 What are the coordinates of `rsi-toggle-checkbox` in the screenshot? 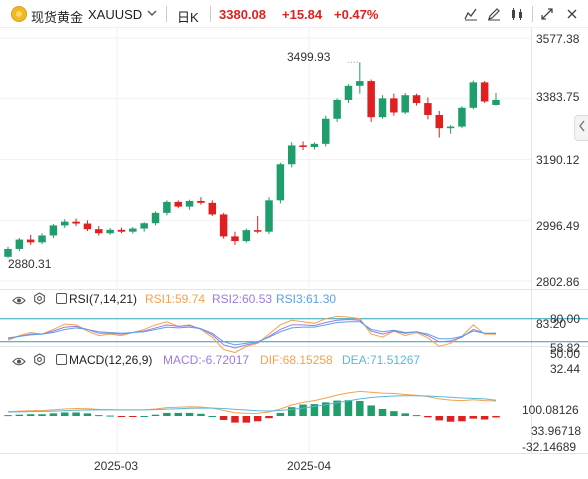 It's located at (61, 298).